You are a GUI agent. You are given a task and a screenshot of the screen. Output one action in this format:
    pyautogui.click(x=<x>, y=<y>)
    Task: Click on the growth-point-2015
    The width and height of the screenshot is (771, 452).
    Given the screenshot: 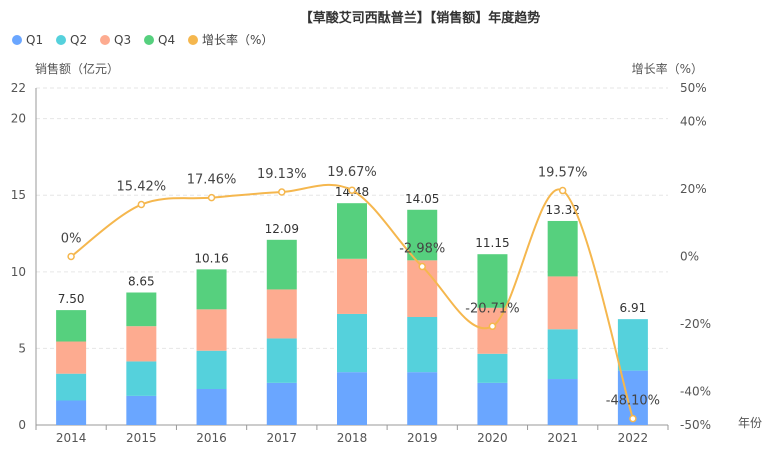 What is the action you would take?
    pyautogui.click(x=141, y=204)
    